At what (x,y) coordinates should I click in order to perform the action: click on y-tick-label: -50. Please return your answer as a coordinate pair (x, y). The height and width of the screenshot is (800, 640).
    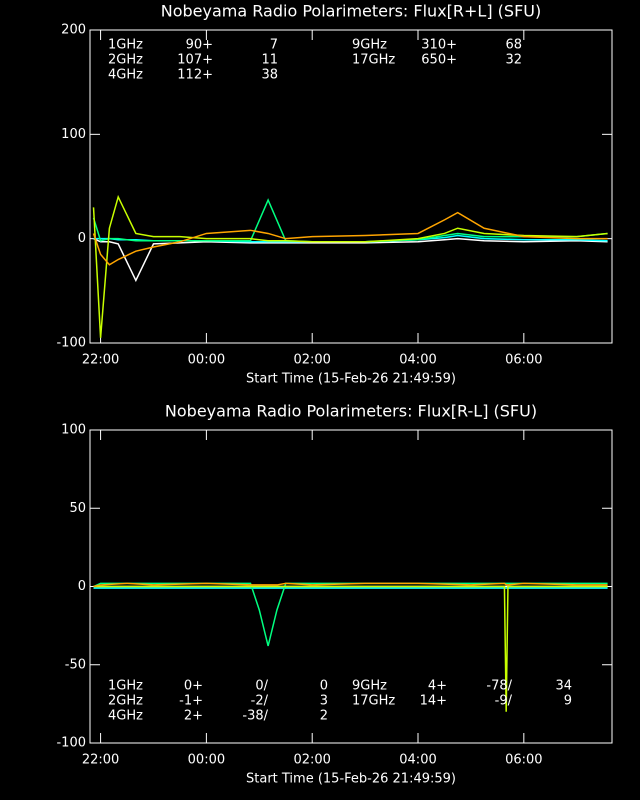
    Looking at the image, I should click on (75, 664).